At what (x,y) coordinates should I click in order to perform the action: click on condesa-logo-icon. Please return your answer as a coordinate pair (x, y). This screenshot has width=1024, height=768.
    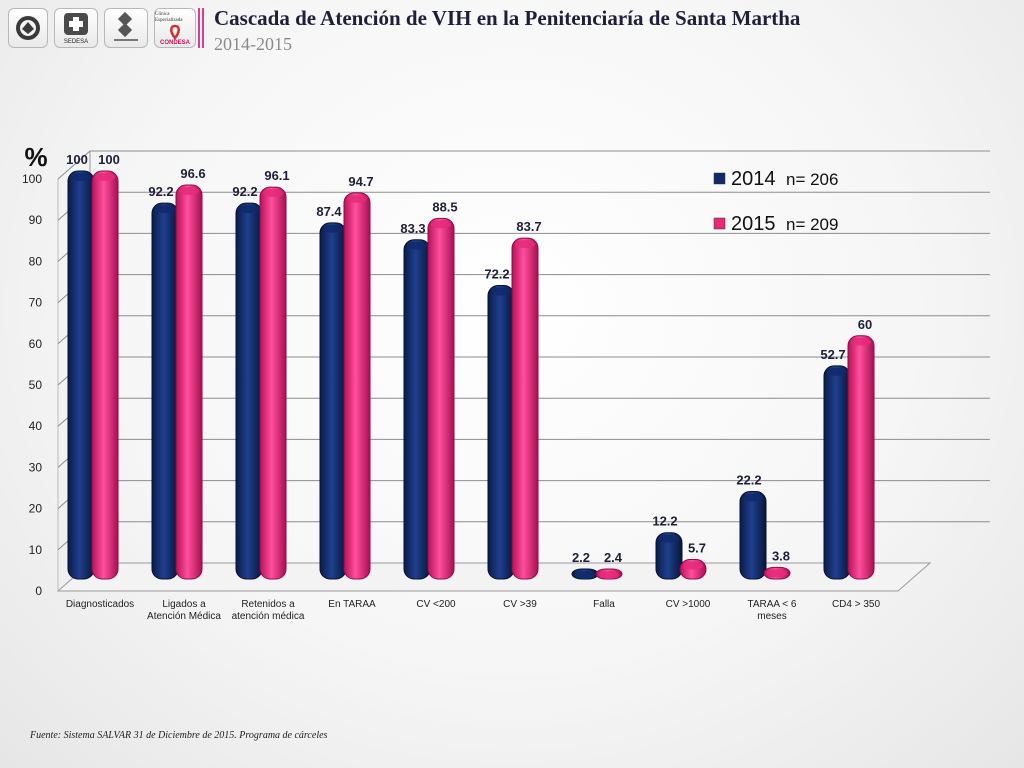
    Looking at the image, I should click on (175, 32).